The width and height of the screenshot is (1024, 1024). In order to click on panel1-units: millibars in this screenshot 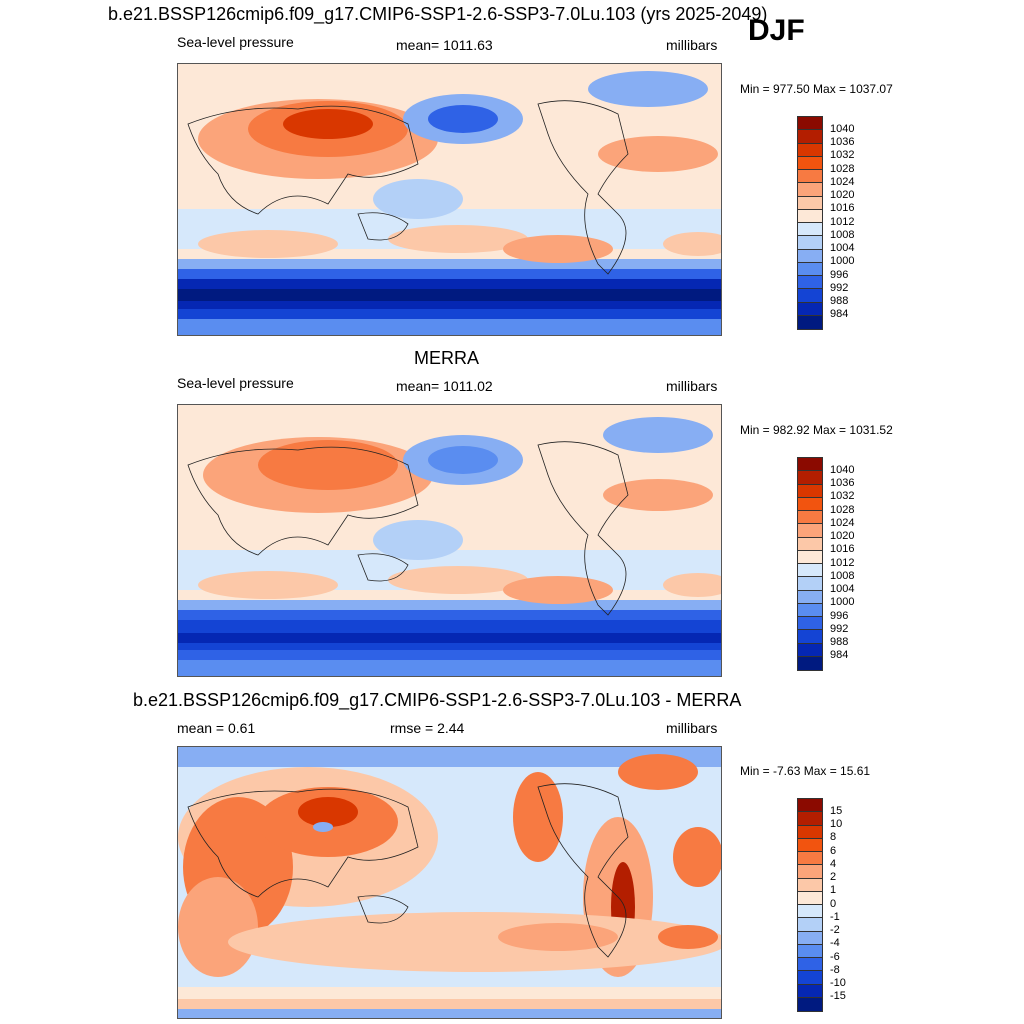, I will do `click(692, 45)`.